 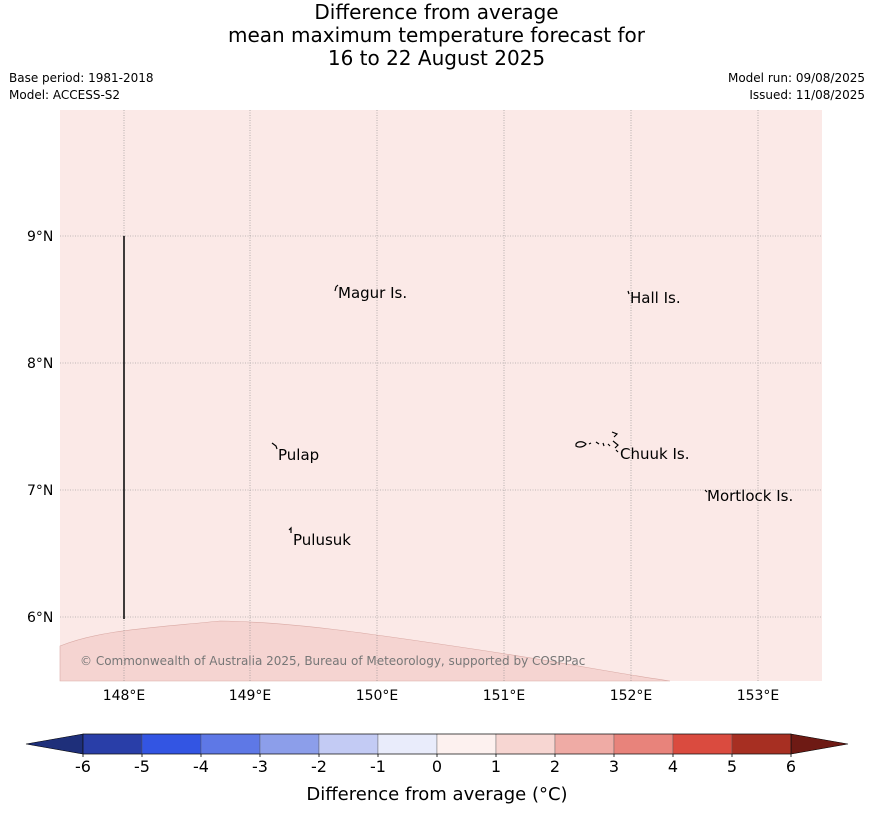 I want to click on lat-label-8: 8°N, so click(x=40, y=364).